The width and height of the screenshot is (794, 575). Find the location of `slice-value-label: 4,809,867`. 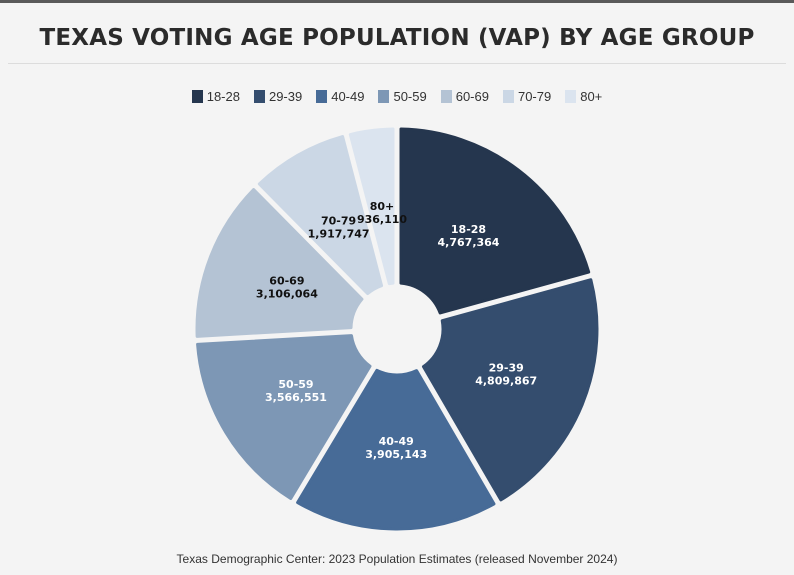

slice-value-label: 4,809,867 is located at coordinates (506, 381).